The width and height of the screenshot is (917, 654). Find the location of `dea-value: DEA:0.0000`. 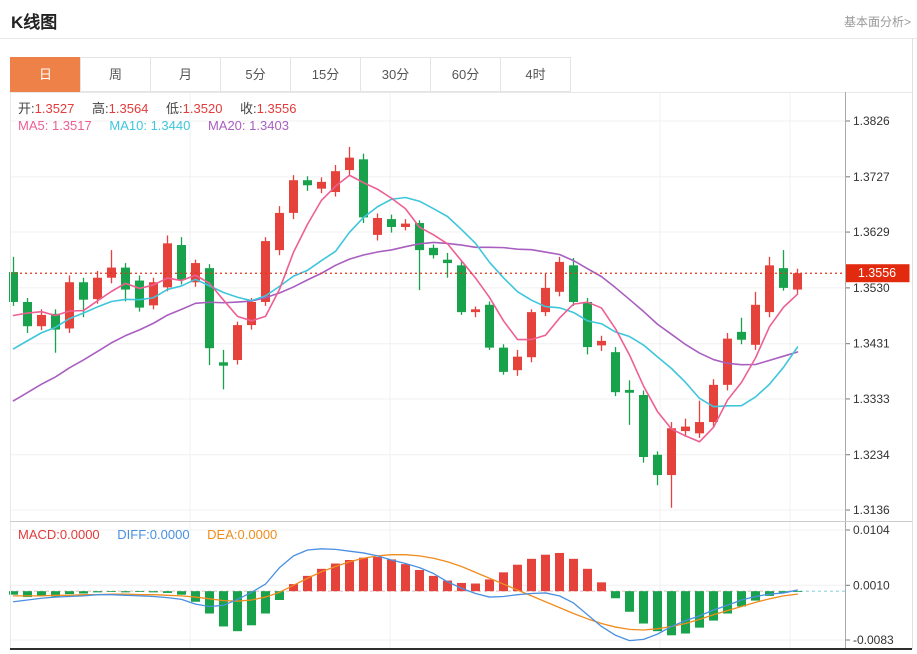

dea-value: DEA:0.0000 is located at coordinates (242, 534).